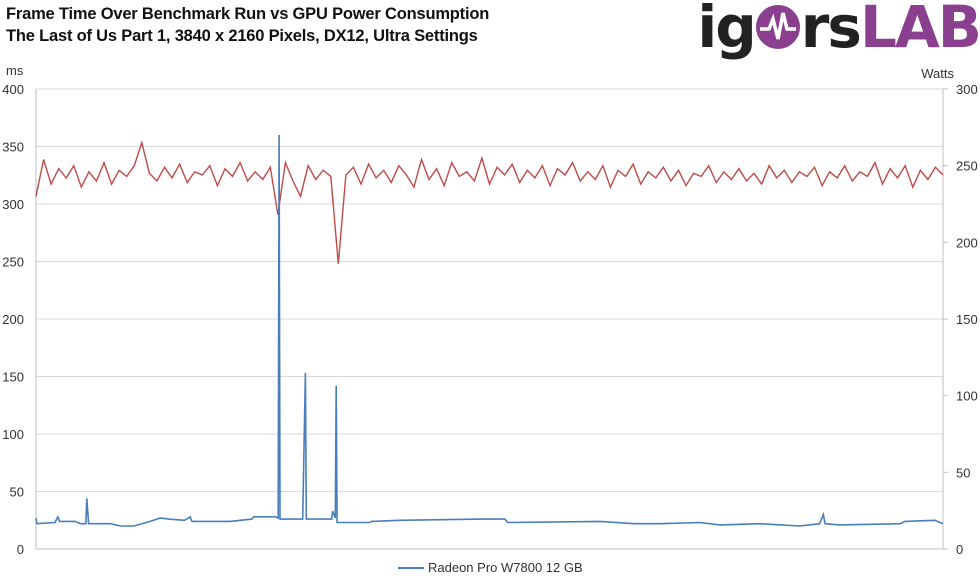 The height and width of the screenshot is (583, 980). Describe the element at coordinates (967, 319) in the screenshot. I see `y2-tick-label: 150` at that location.